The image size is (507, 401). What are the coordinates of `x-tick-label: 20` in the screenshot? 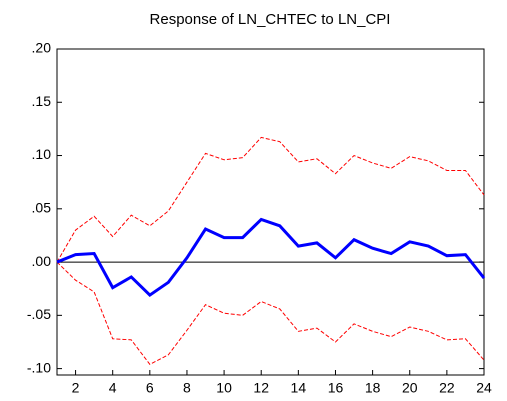 It's located at (410, 388).